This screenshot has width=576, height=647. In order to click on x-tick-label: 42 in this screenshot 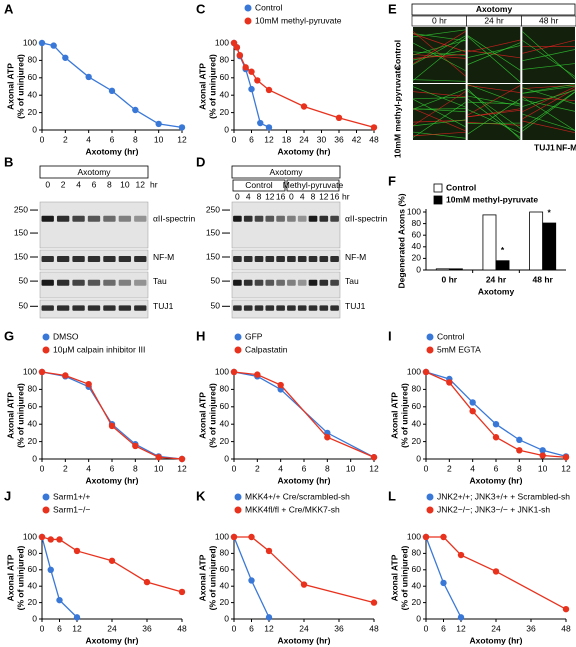, I will do `click(357, 139)`.